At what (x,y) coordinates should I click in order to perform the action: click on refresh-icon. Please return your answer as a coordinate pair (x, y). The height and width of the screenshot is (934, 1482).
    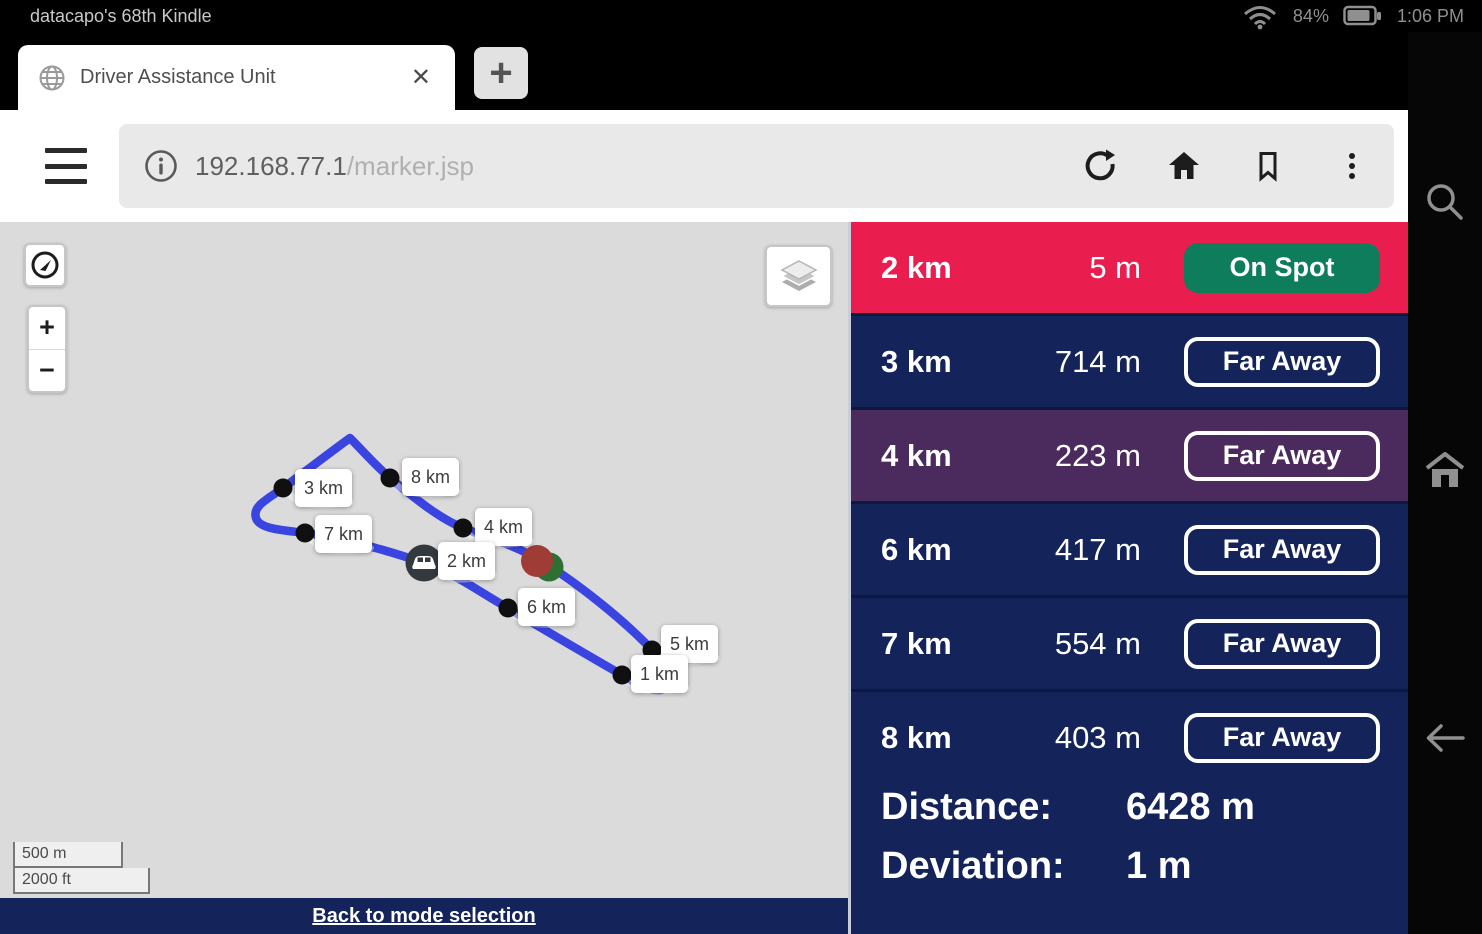
    Looking at the image, I should click on (1100, 166).